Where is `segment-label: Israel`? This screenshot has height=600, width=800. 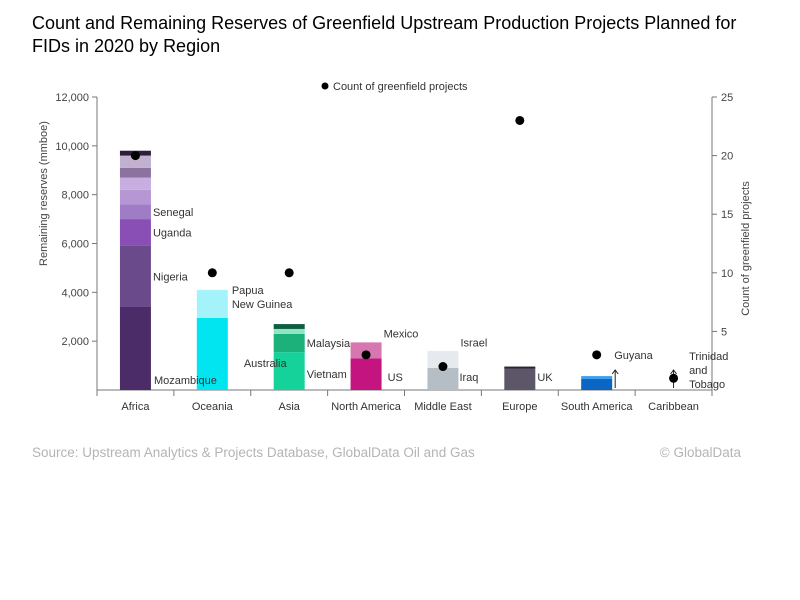 segment-label: Israel is located at coordinates (473, 343).